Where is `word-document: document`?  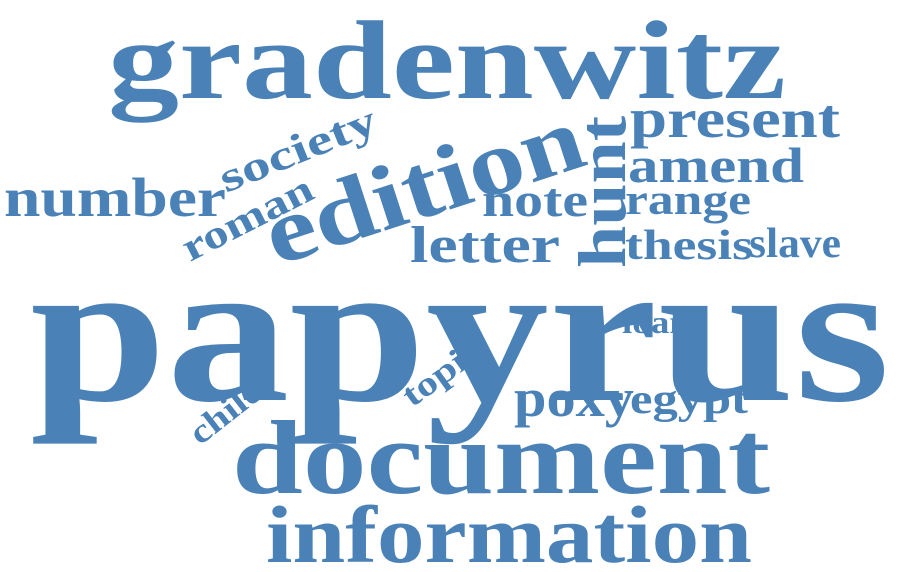 word-document: document is located at coordinates (501, 457).